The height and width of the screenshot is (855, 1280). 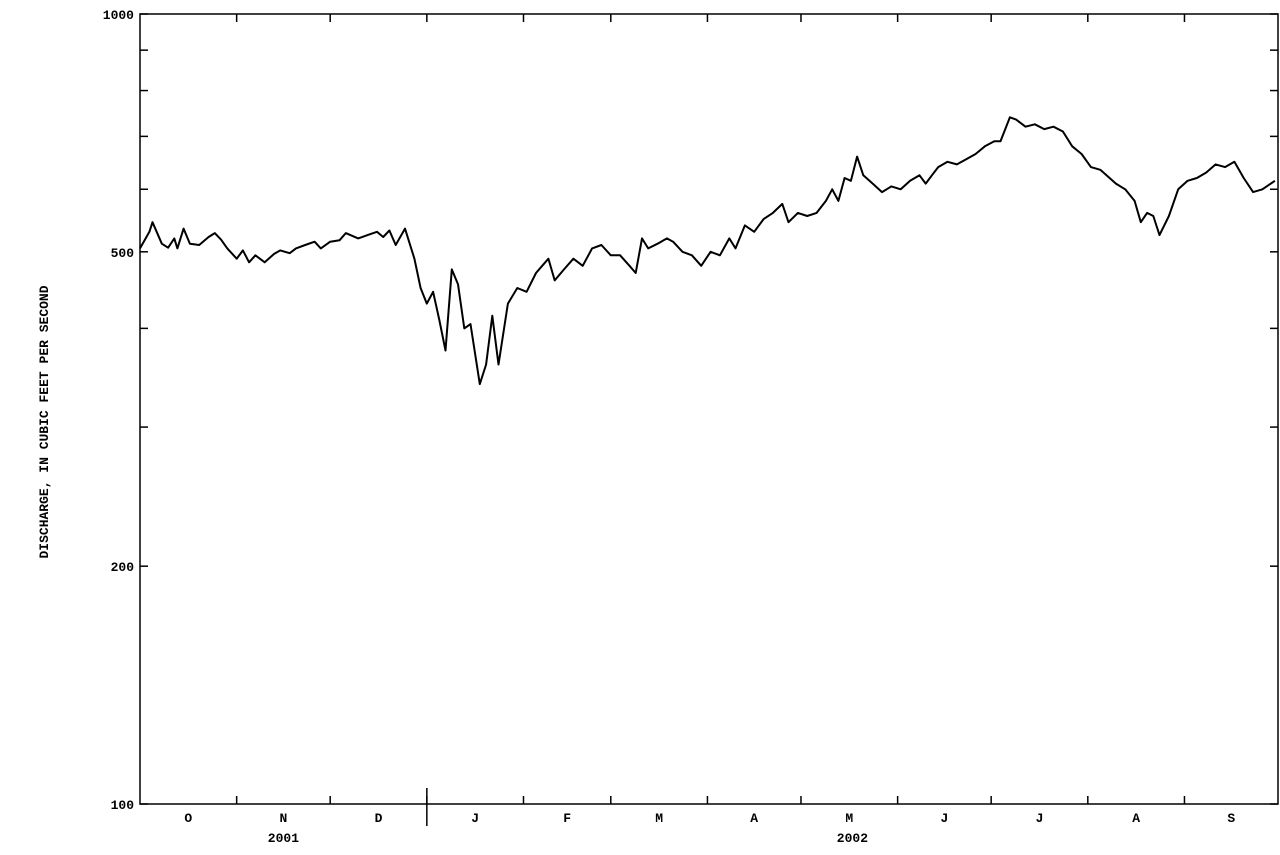 I want to click on year-labels: 2001 2002, so click(x=568, y=838).